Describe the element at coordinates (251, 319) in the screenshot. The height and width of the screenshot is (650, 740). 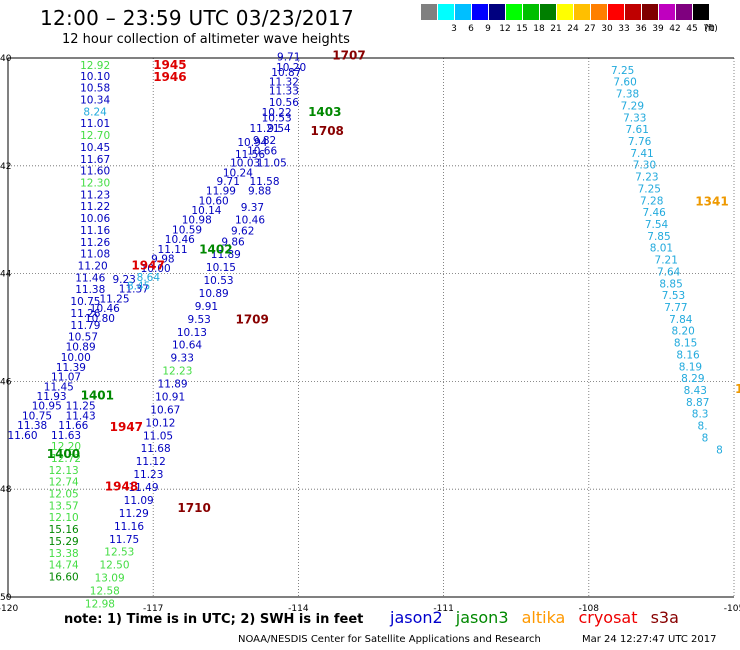
I see `pass-time-label: 1709` at that location.